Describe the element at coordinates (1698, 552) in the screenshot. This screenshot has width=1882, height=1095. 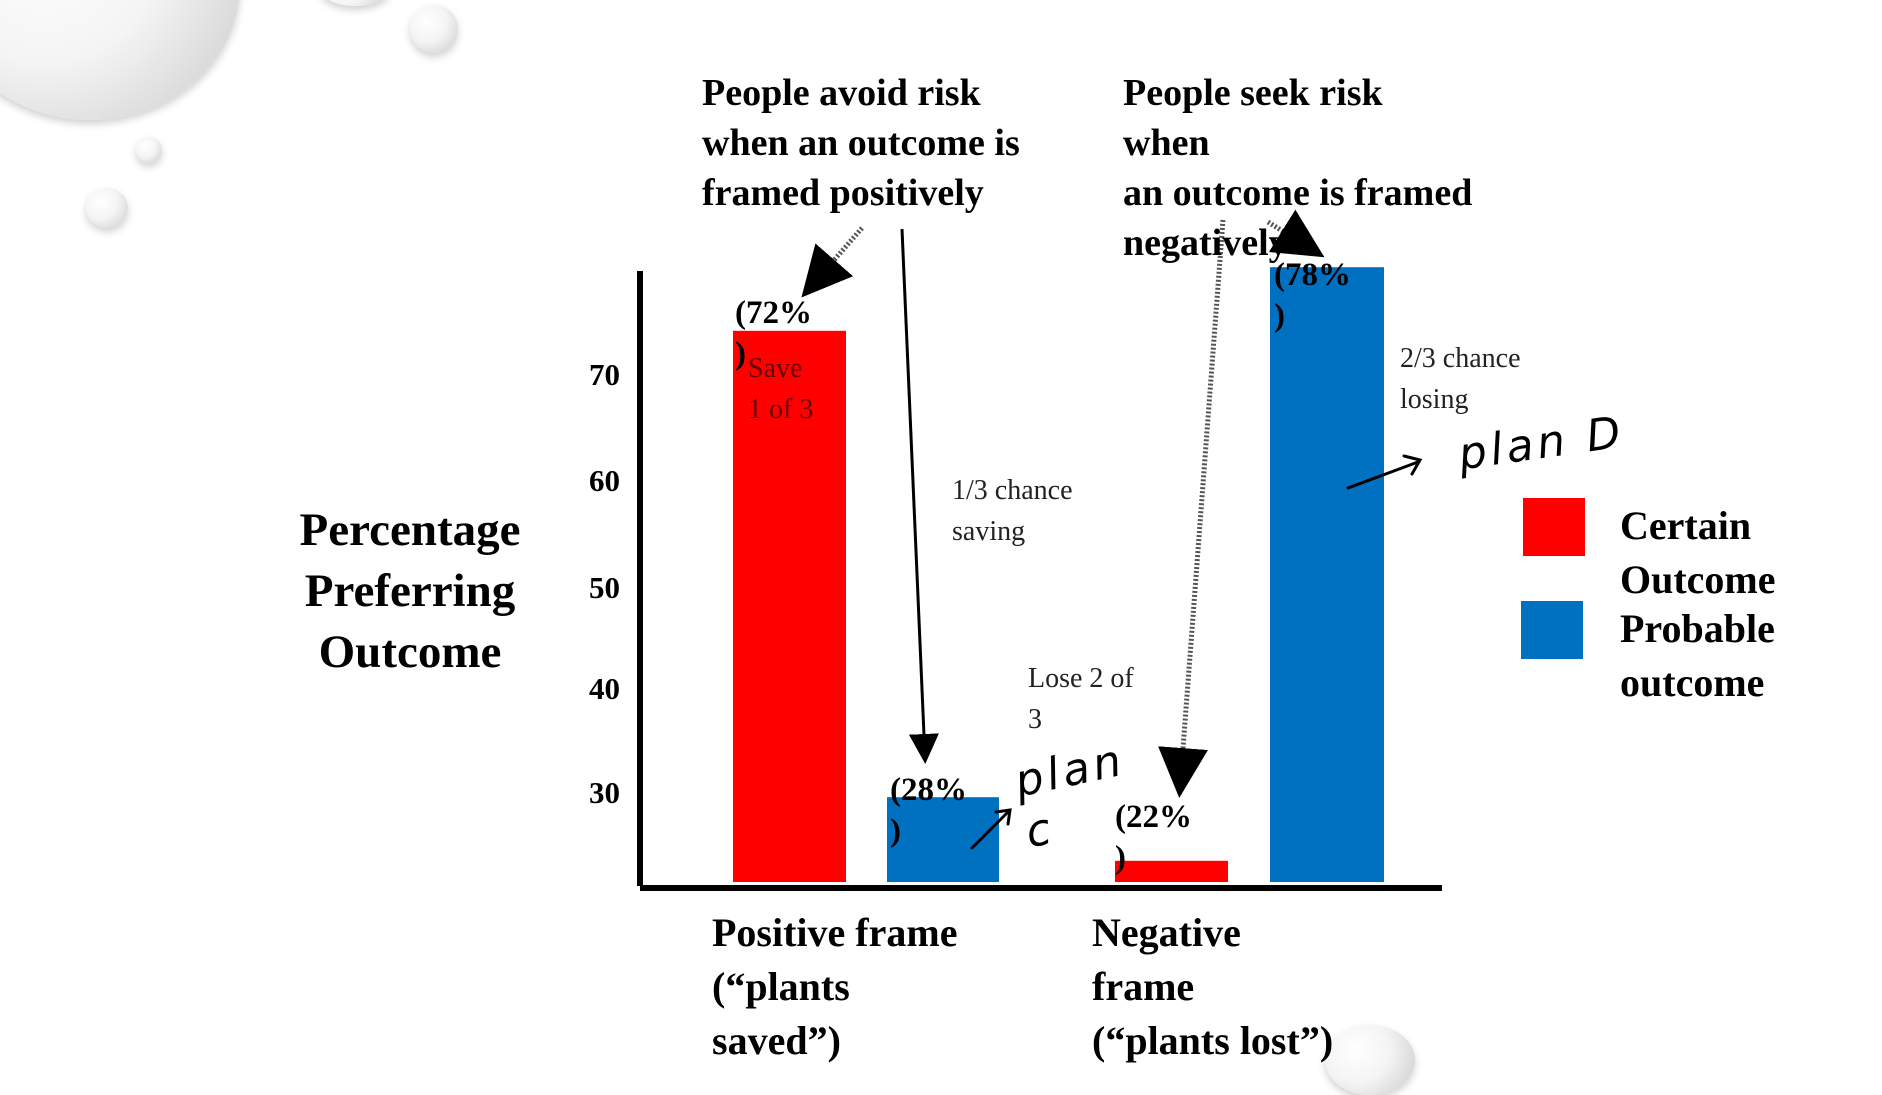
I see `legend-label-certain: Certain Outcome` at that location.